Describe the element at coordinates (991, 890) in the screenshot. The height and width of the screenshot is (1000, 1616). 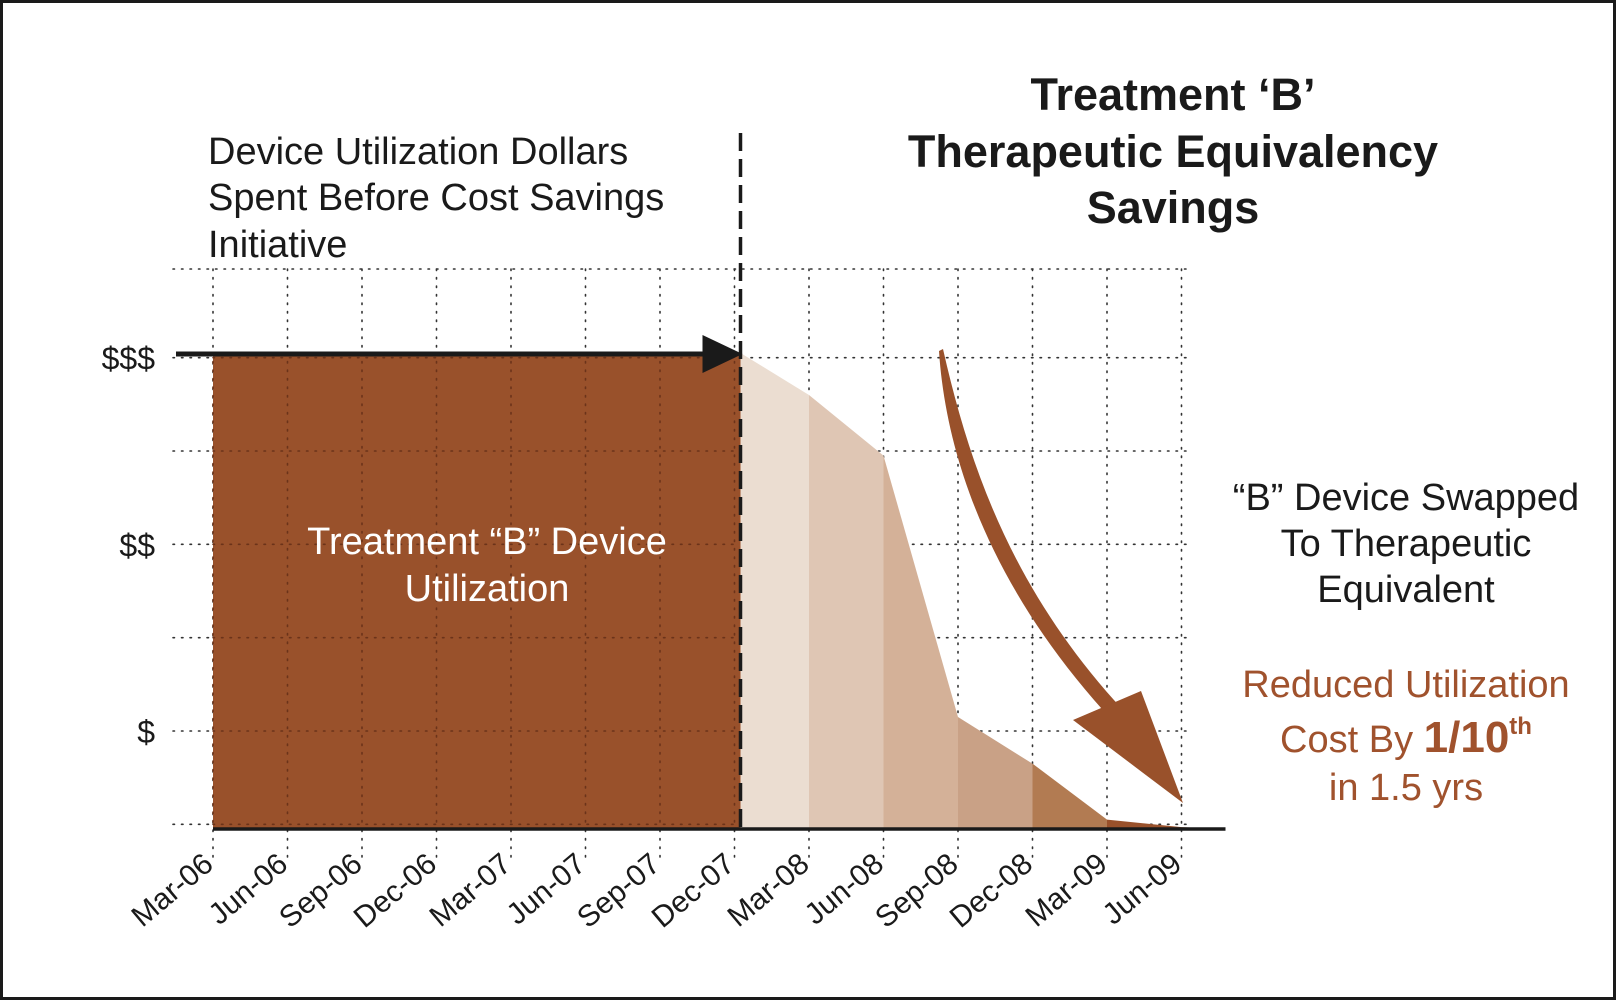
I see `x-tick-label-Dec-08: Dec-08` at that location.